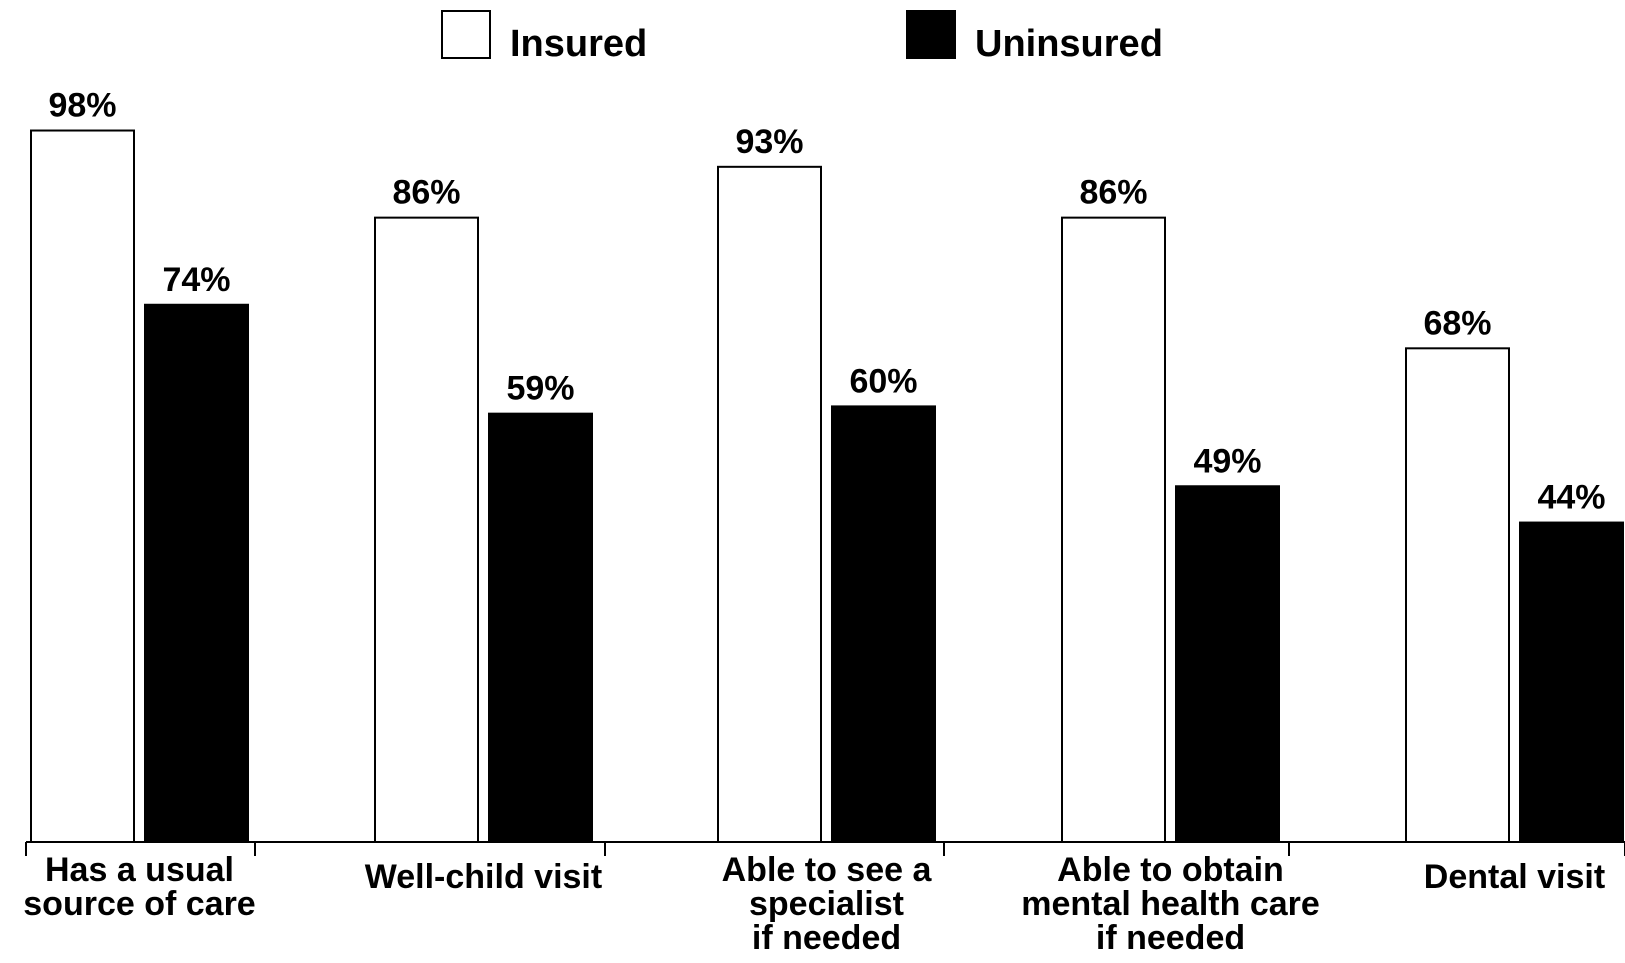 The height and width of the screenshot is (963, 1625). What do you see at coordinates (540, 389) in the screenshot?
I see `value-label-uninsured-2: 59%` at bounding box center [540, 389].